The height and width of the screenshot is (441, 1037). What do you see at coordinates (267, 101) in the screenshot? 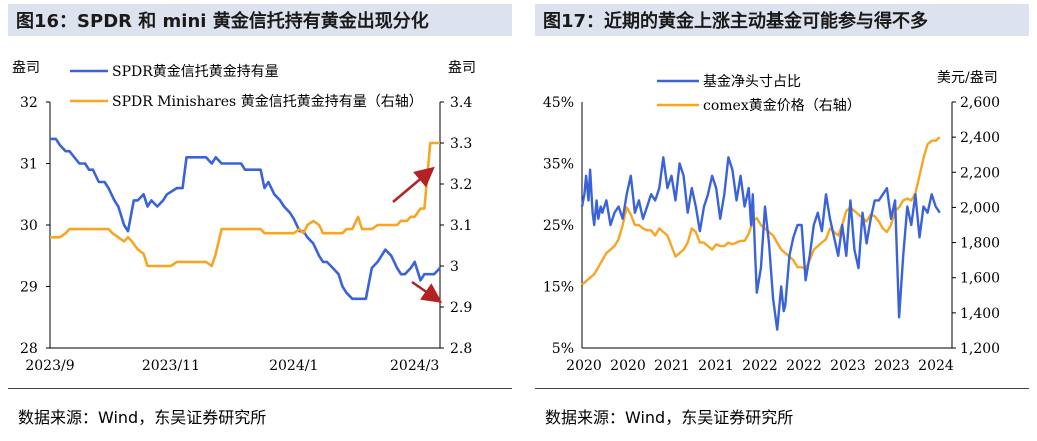
I see `legend-label: SPDR Minishares 黄金信托黄金持有量（右轴）` at bounding box center [267, 101].